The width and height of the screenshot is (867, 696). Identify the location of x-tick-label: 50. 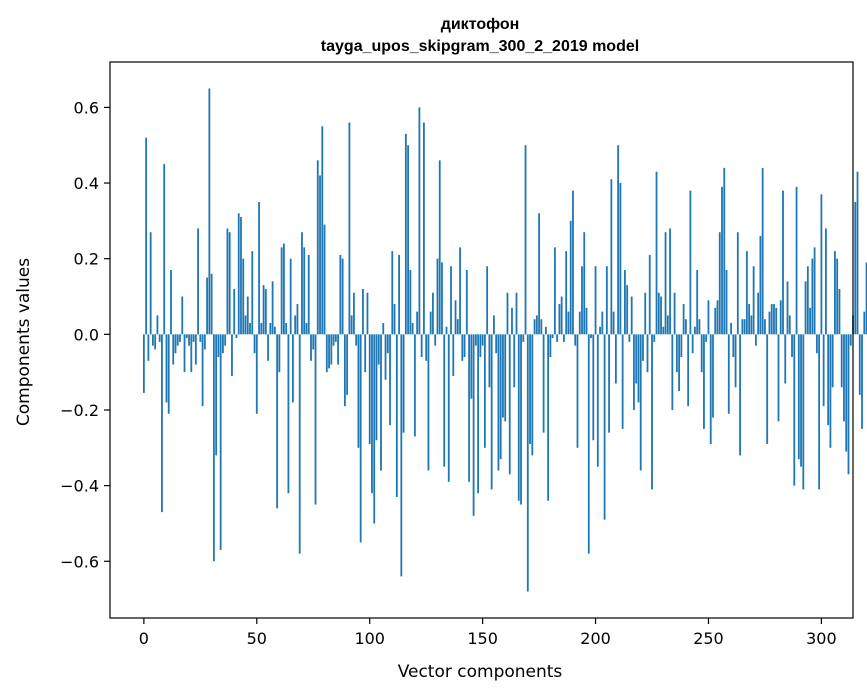
(257, 638).